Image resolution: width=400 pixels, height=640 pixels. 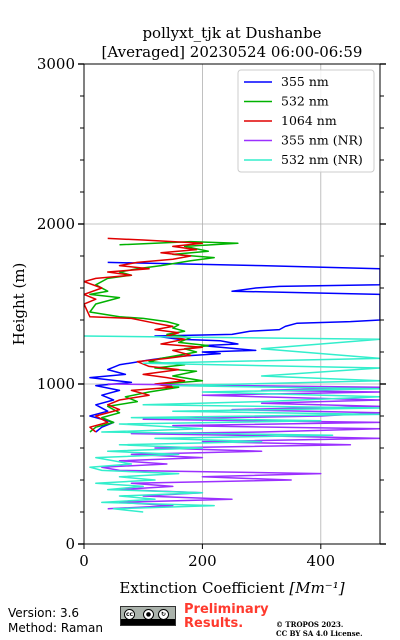 I want to click on x-axis-unit: [Mm⁻¹], so click(x=316, y=588).